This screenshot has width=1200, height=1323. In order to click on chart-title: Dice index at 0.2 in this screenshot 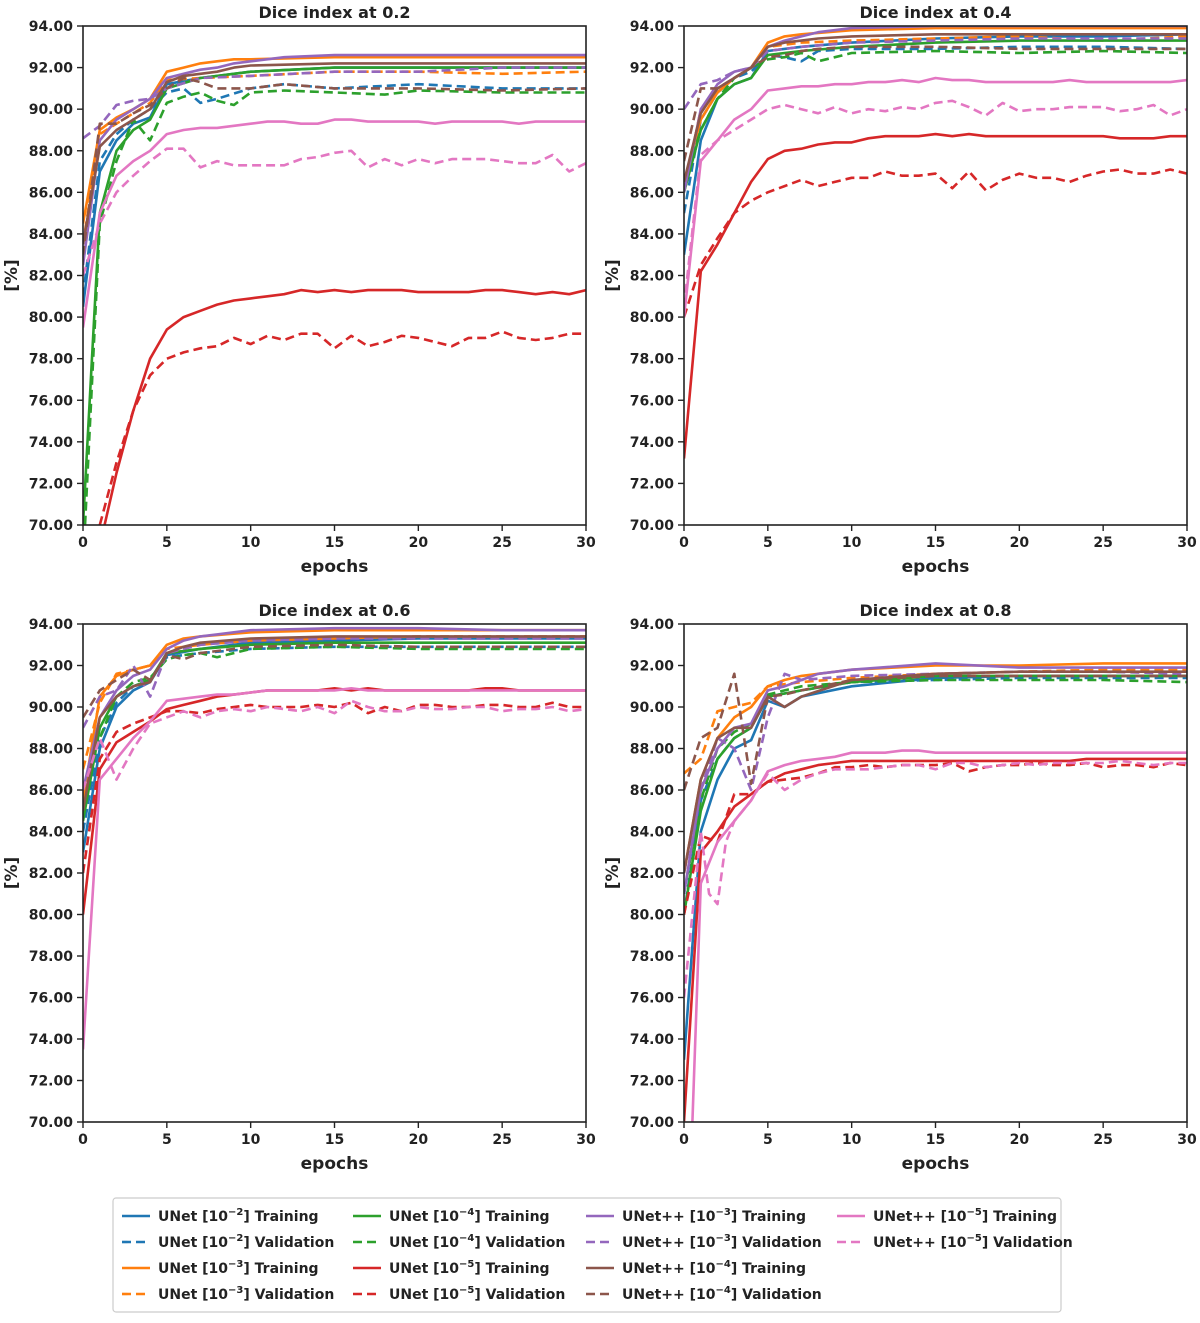, I will do `click(334, 12)`.